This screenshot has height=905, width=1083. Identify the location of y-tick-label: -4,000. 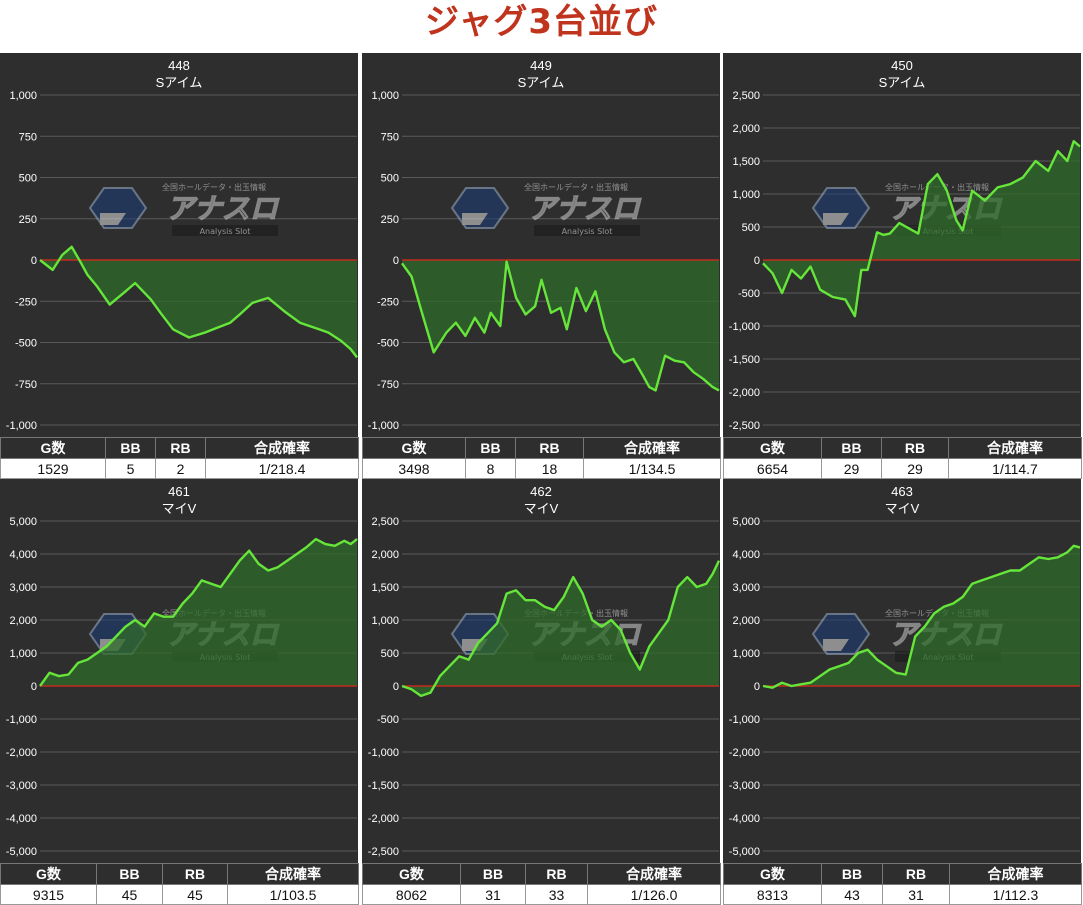
(744, 819).